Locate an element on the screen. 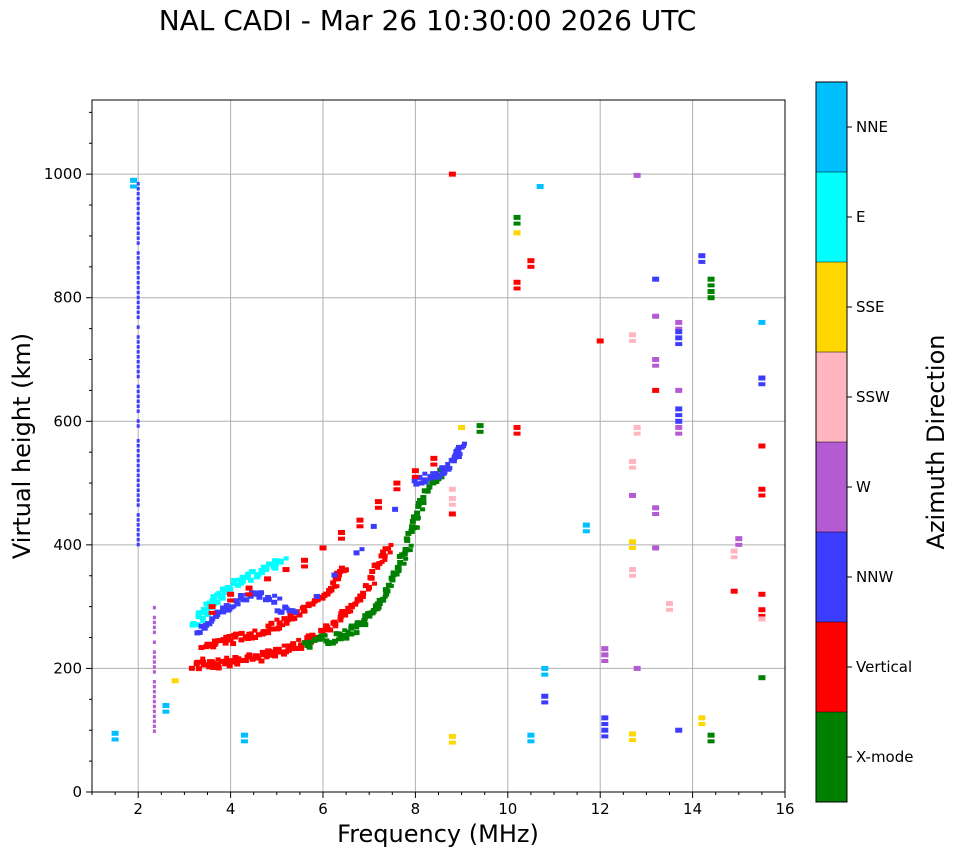 The width and height of the screenshot is (958, 857). x-tick-label: 8 is located at coordinates (416, 809).